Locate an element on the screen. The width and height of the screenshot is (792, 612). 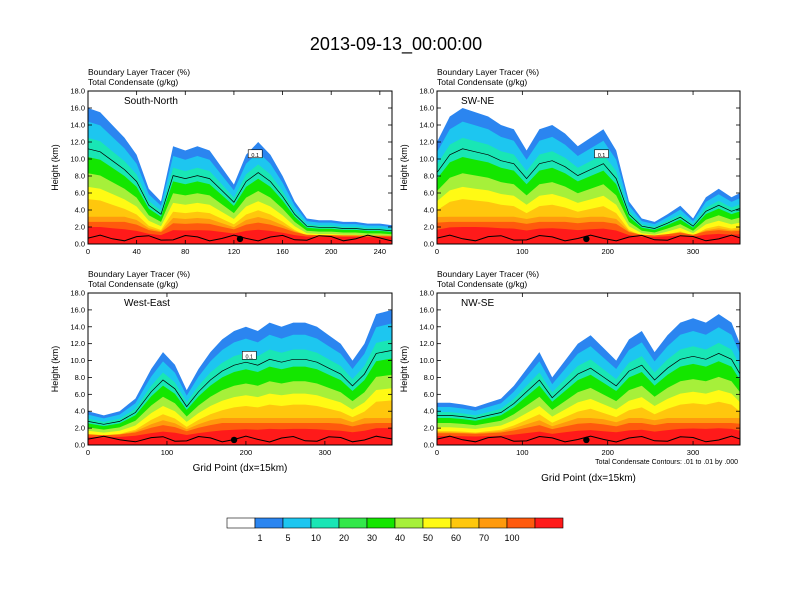
x-tick-label: 40 is located at coordinates (136, 251).